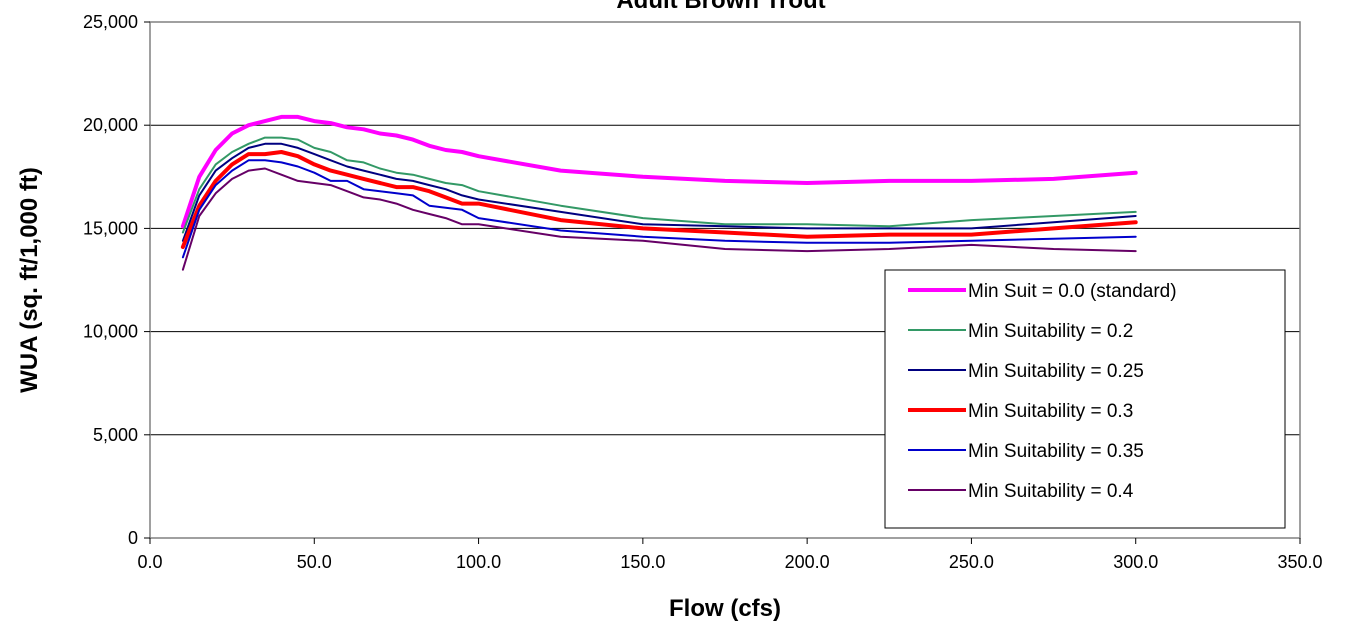 This screenshot has width=1348, height=628. What do you see at coordinates (720, 7) in the screenshot?
I see `chart-title: Adult Brown Trout` at bounding box center [720, 7].